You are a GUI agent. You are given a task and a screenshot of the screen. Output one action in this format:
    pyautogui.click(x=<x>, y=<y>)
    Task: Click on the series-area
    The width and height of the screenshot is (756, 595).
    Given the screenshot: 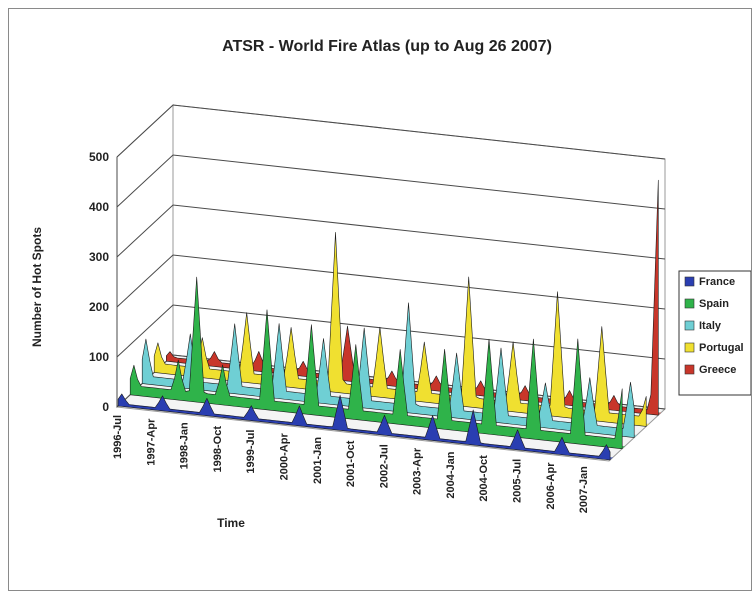 What is the action you would take?
    pyautogui.click(x=364, y=427)
    